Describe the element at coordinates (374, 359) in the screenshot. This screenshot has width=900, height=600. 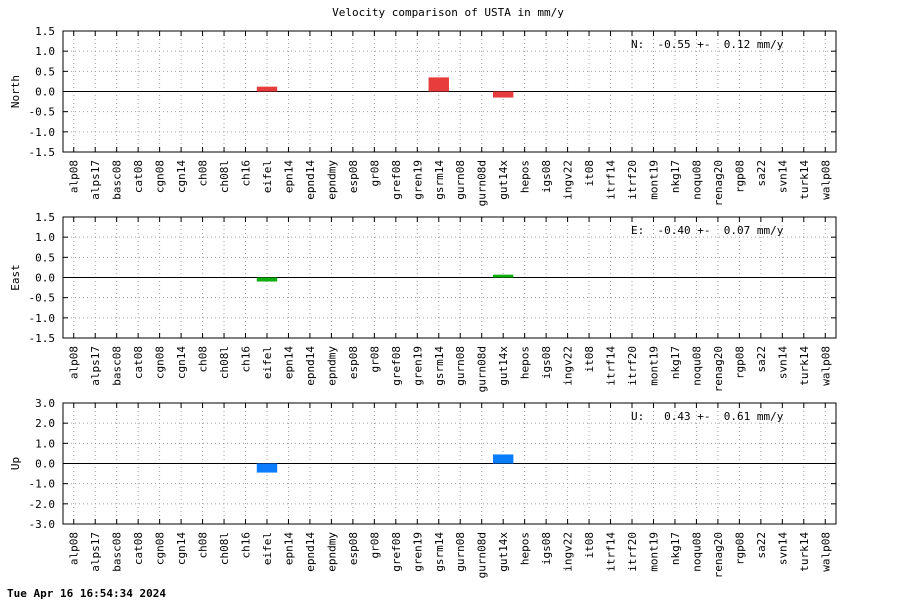
I see `x-tick-label: gr08` at that location.